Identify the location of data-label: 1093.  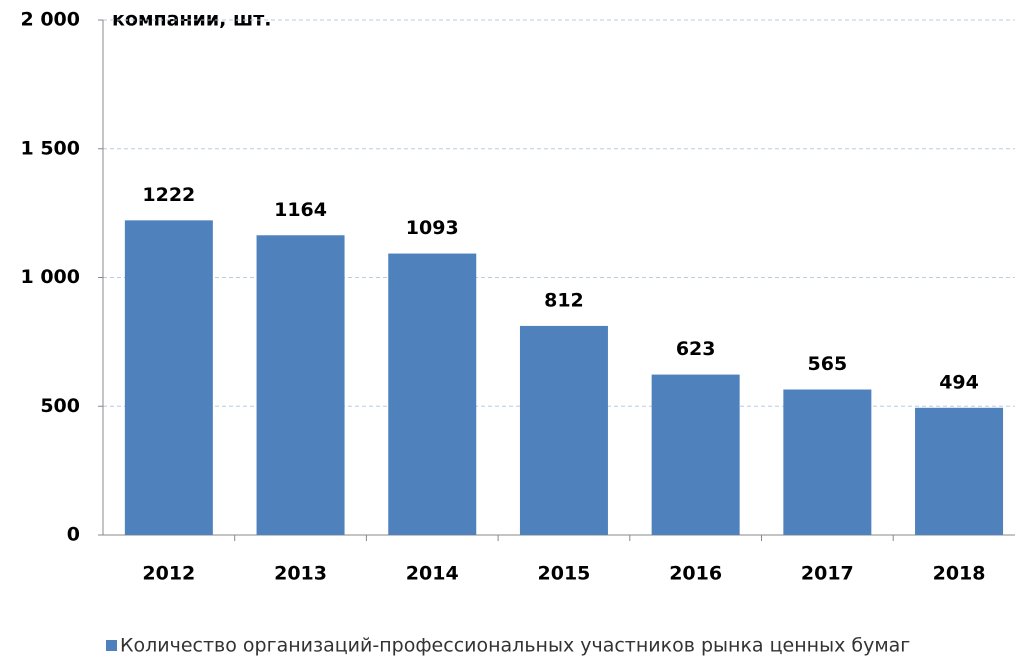
(432, 228).